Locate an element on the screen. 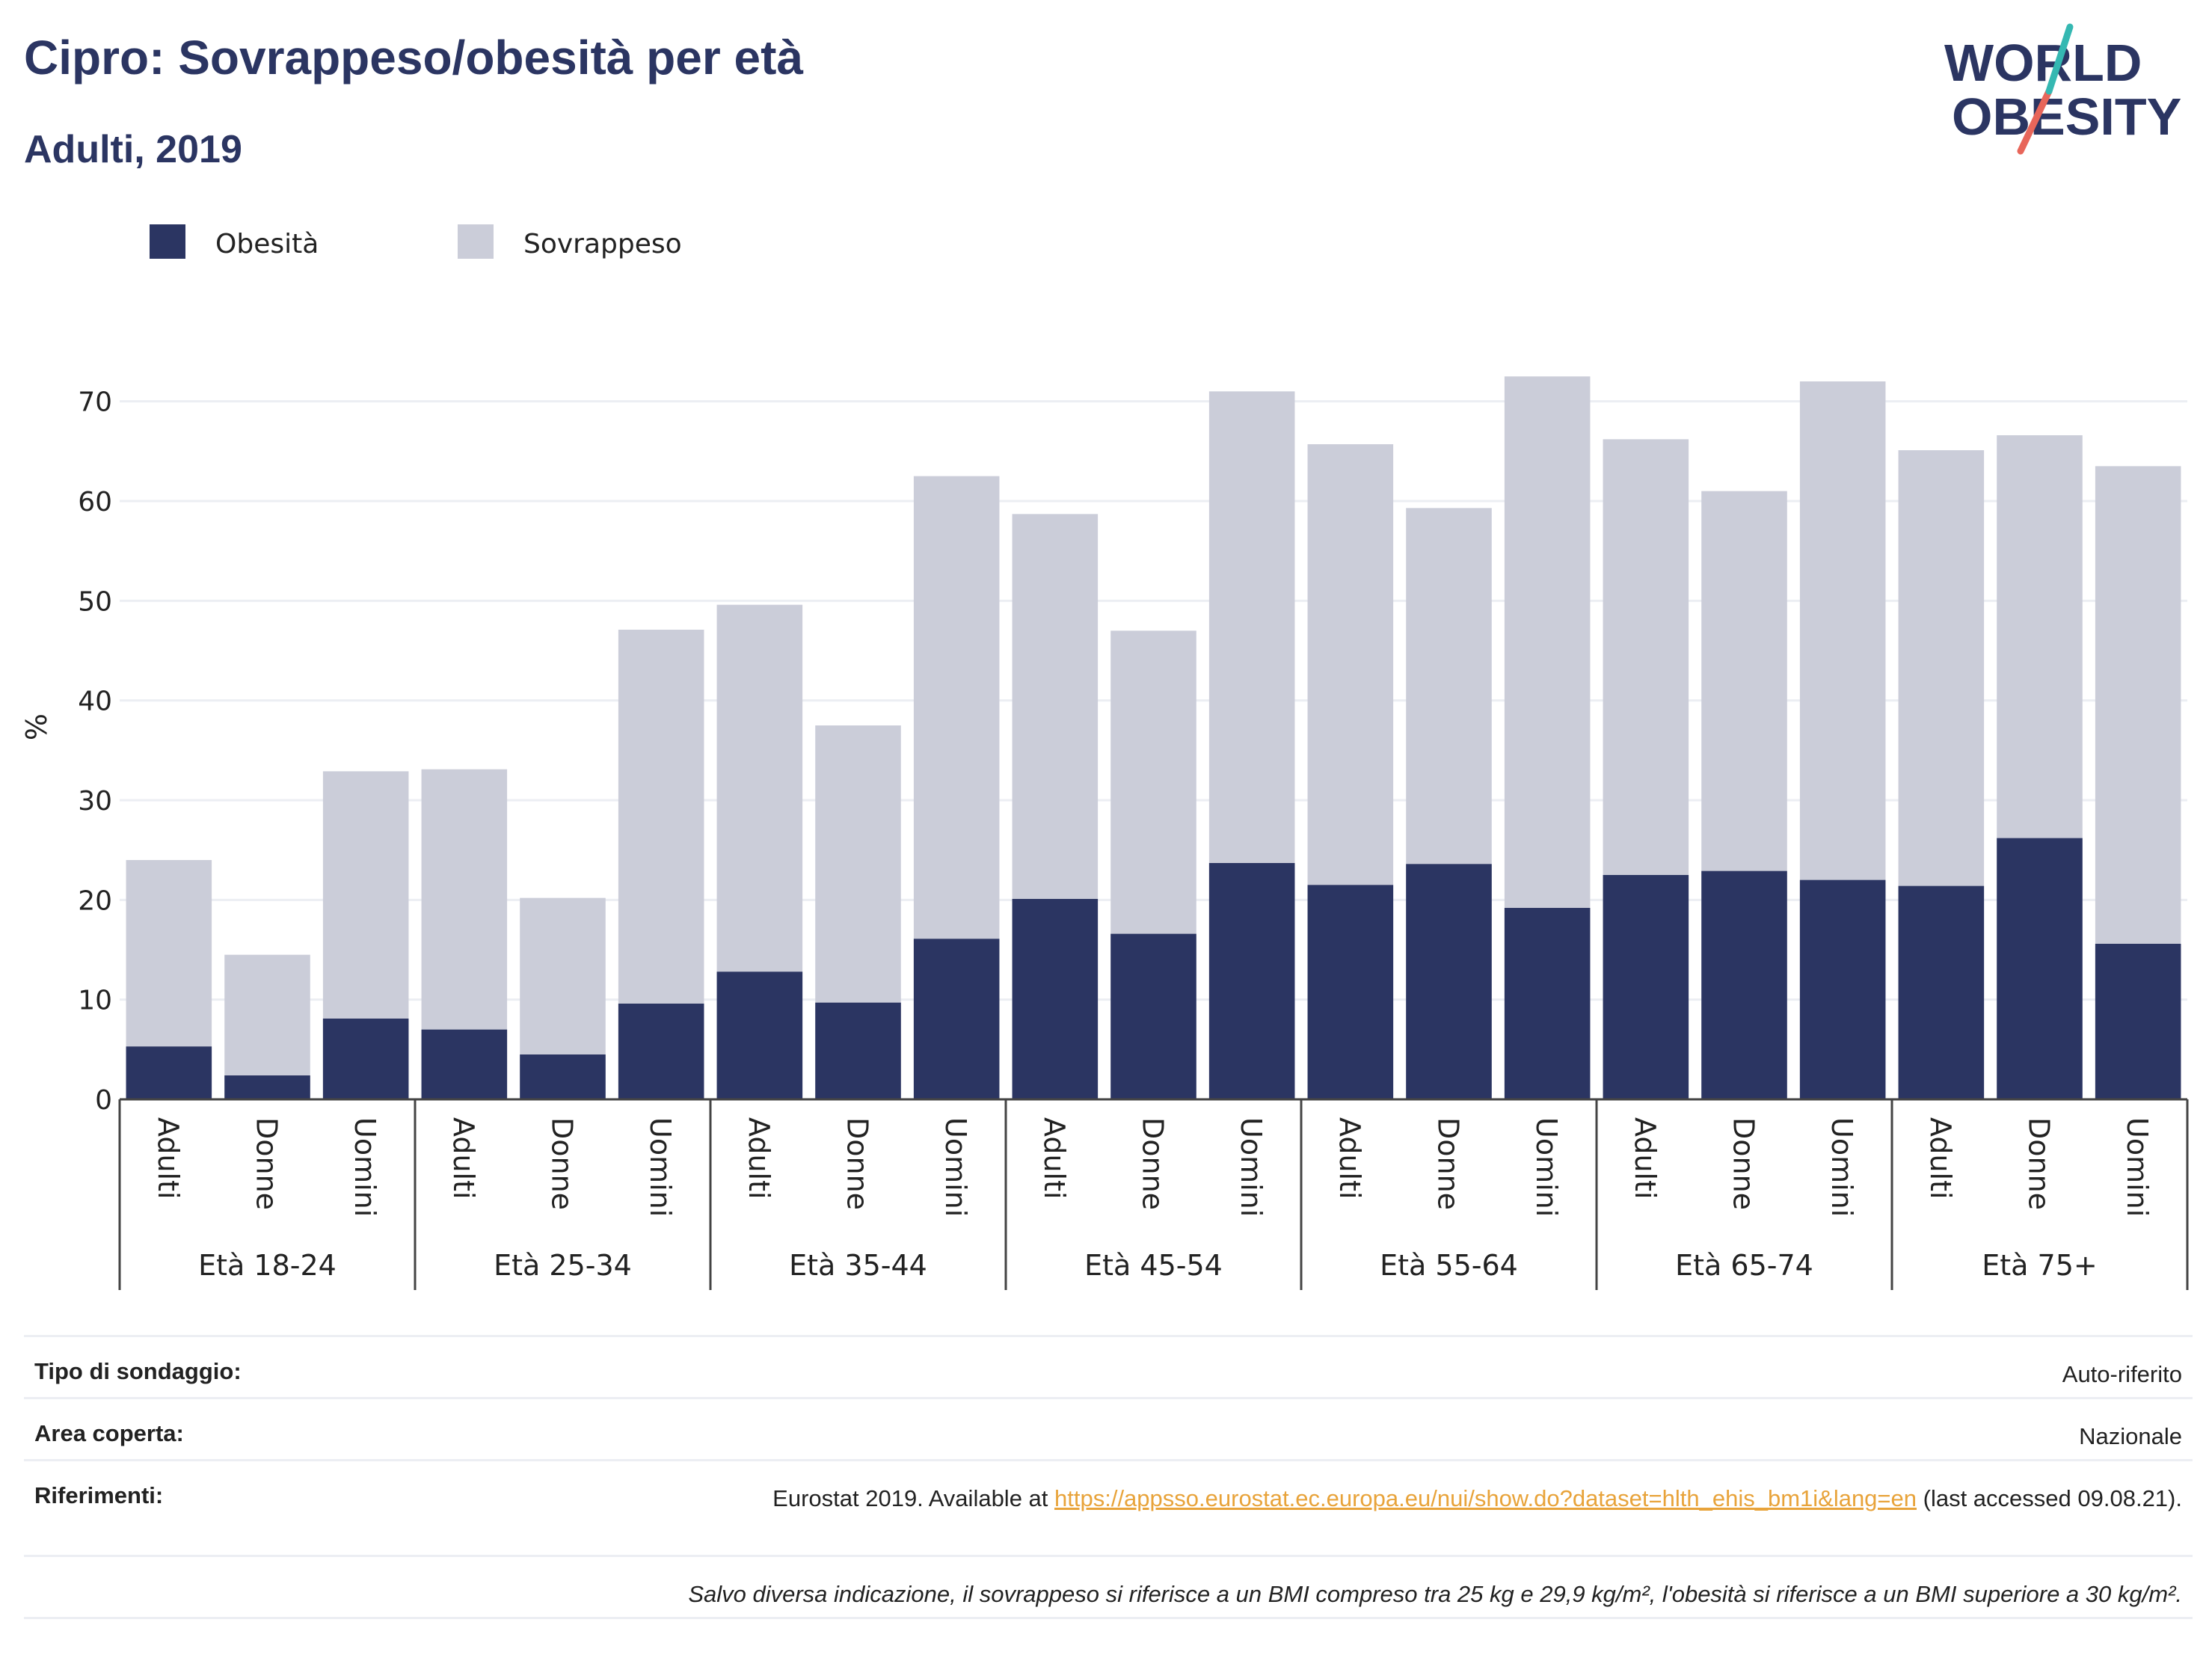 The image size is (2212, 1655). x-group-label: Età 45-54 is located at coordinates (1153, 1265).